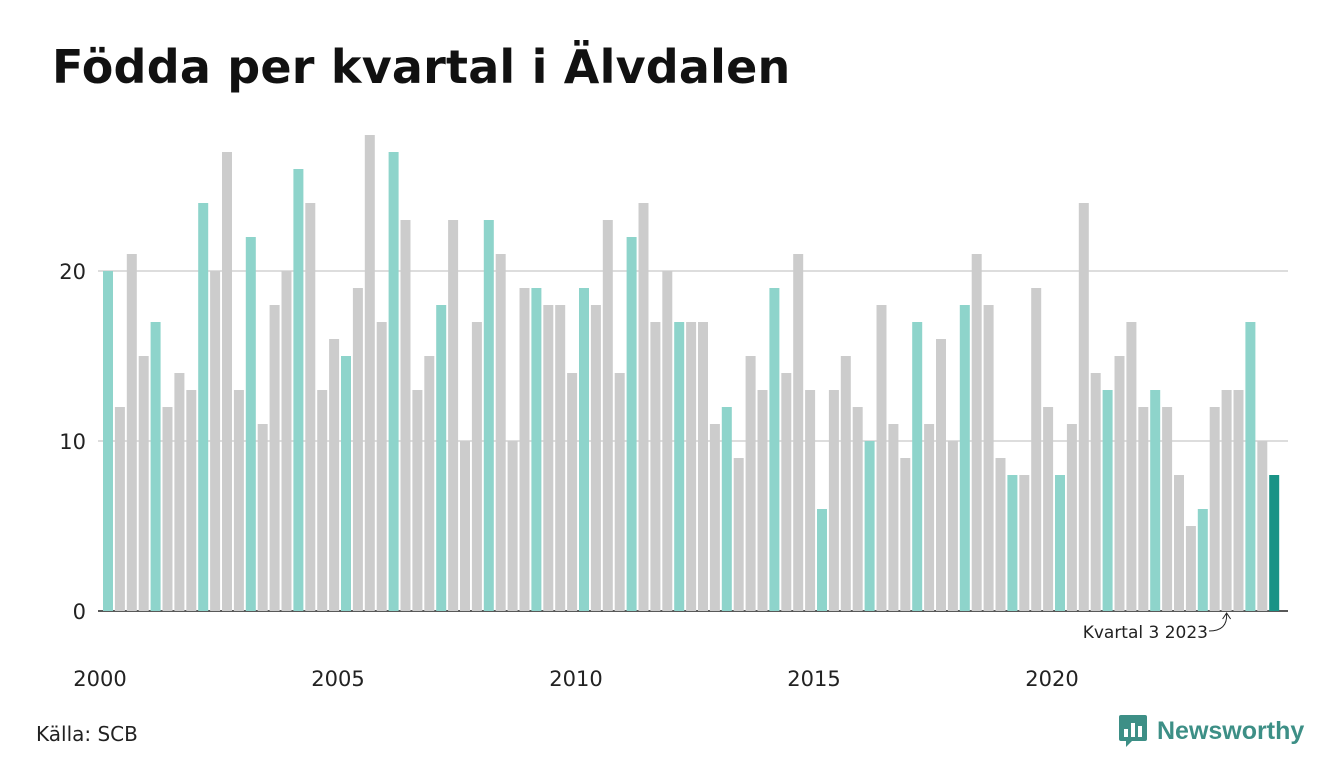 The height and width of the screenshot is (780, 1340). Describe the element at coordinates (1051, 679) in the screenshot. I see `x-tick-label: 2020` at that location.